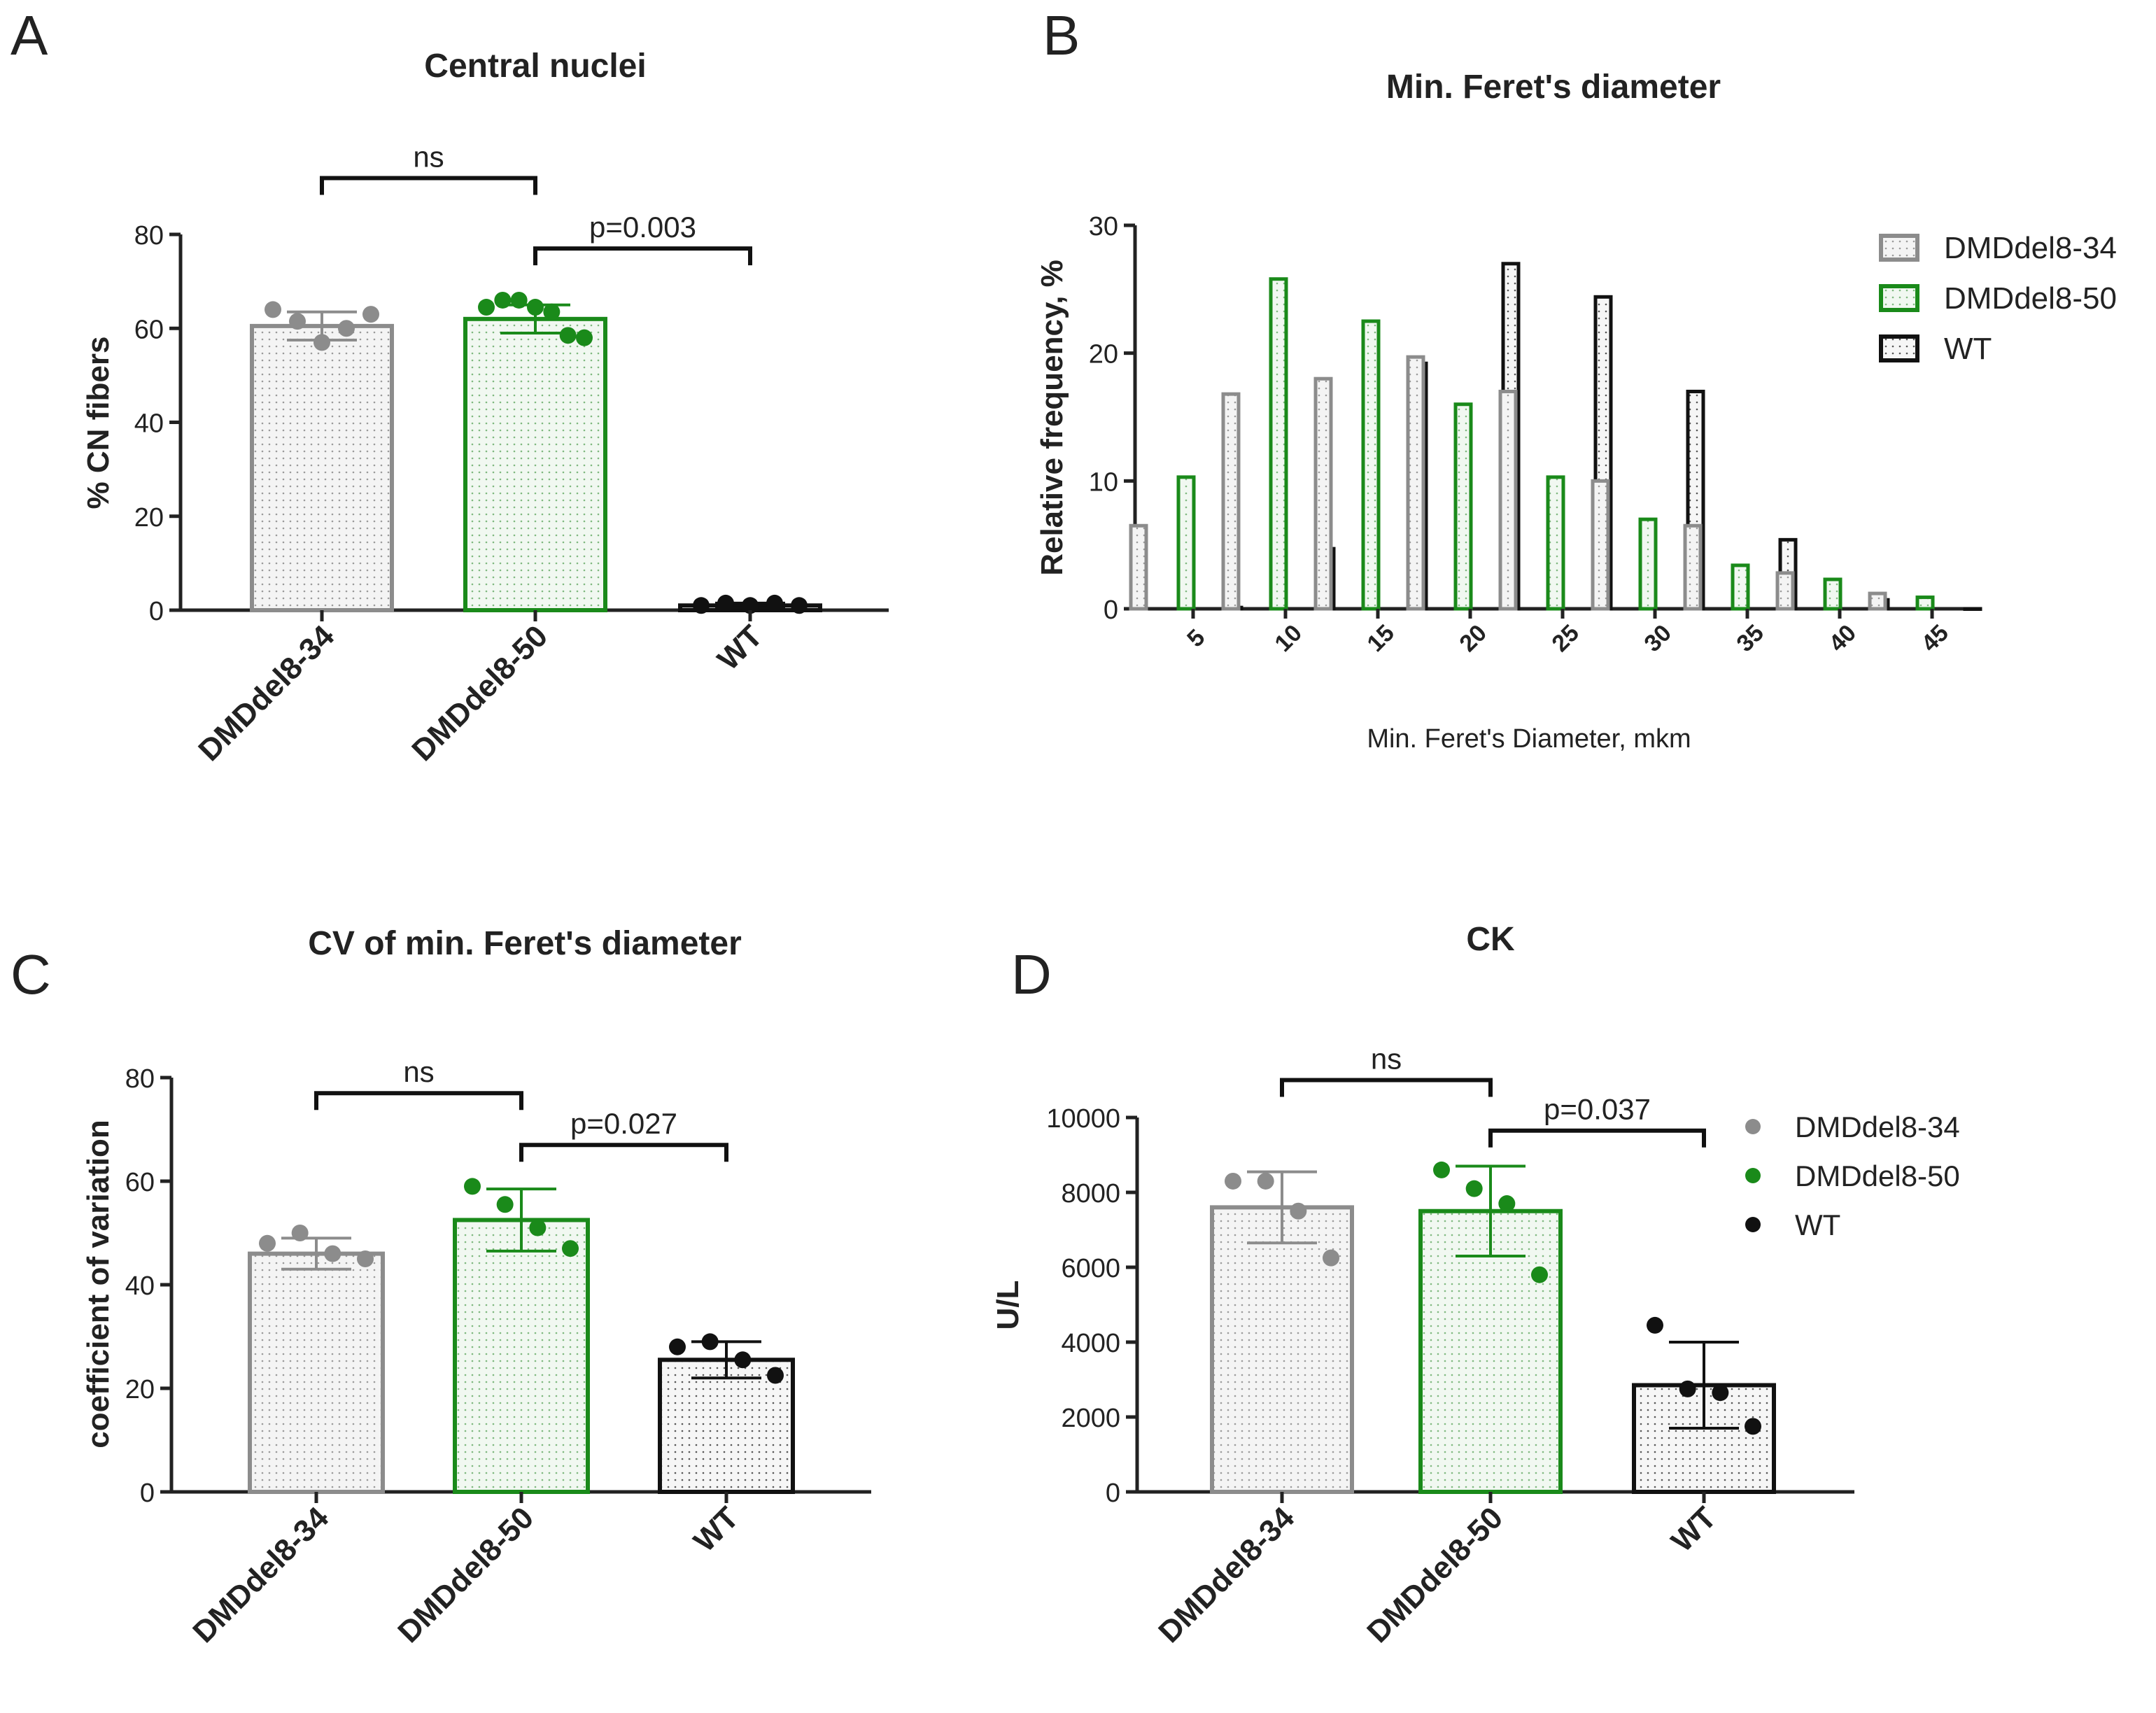 The height and width of the screenshot is (1713, 2156). What do you see at coordinates (1878, 1175) in the screenshot?
I see `panel-d-legend-label: DMDdel8-50` at bounding box center [1878, 1175].